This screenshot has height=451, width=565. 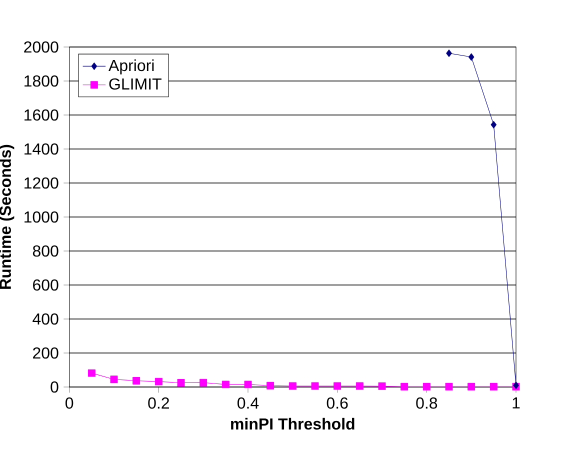 What do you see at coordinates (41, 81) in the screenshot?
I see `y-tick-label: 1800` at bounding box center [41, 81].